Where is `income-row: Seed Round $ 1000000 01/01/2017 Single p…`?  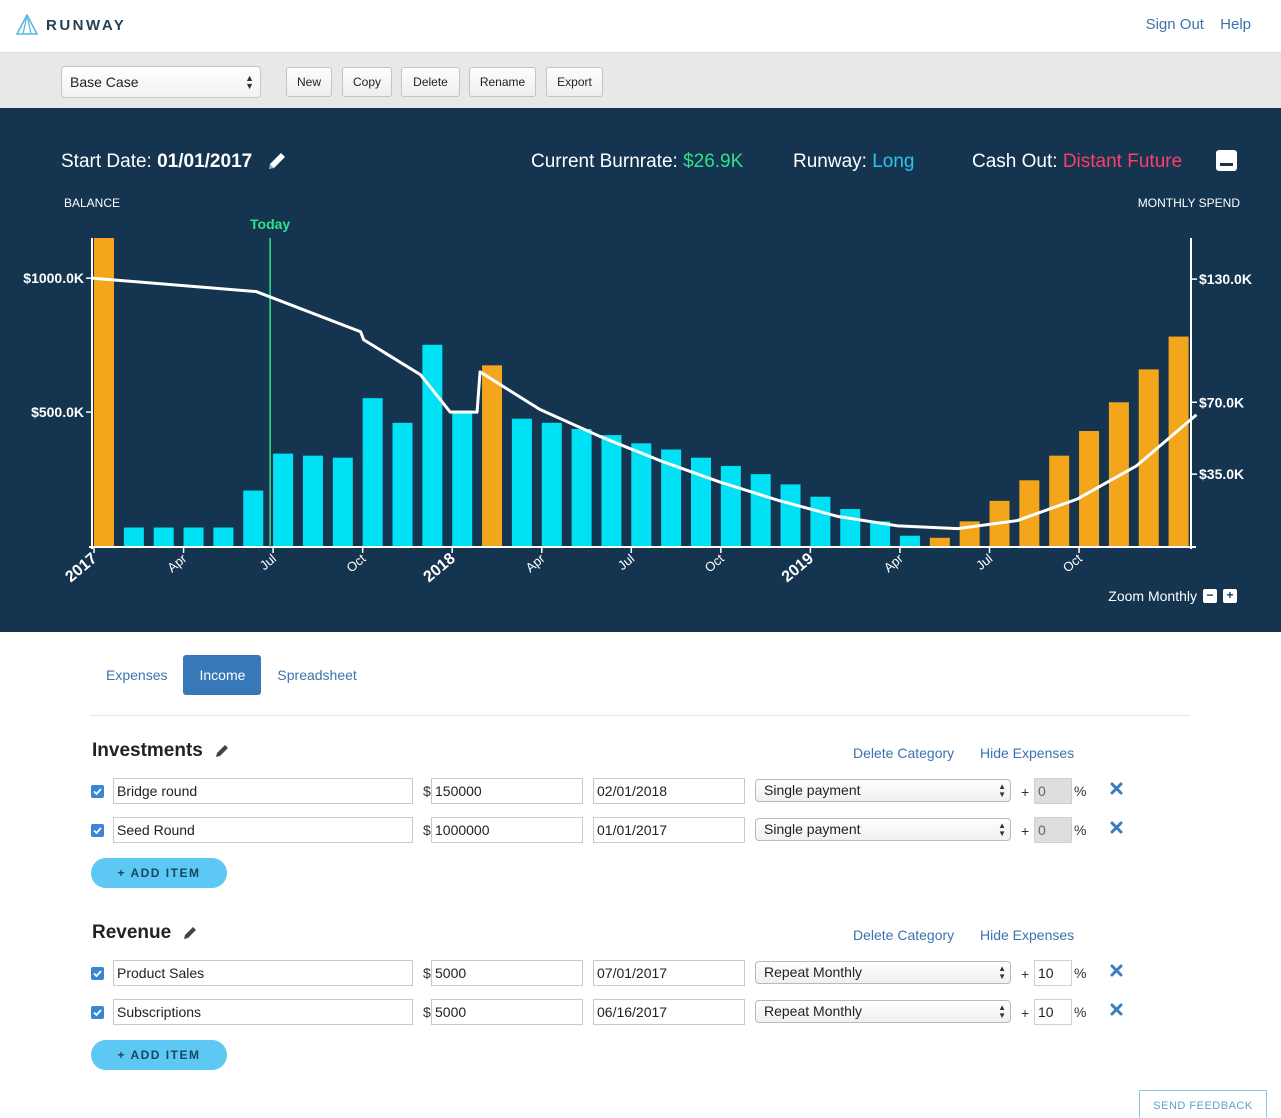
income-row: Seed Round $ 1000000 01/01/2017 Single p… is located at coordinates (640, 830).